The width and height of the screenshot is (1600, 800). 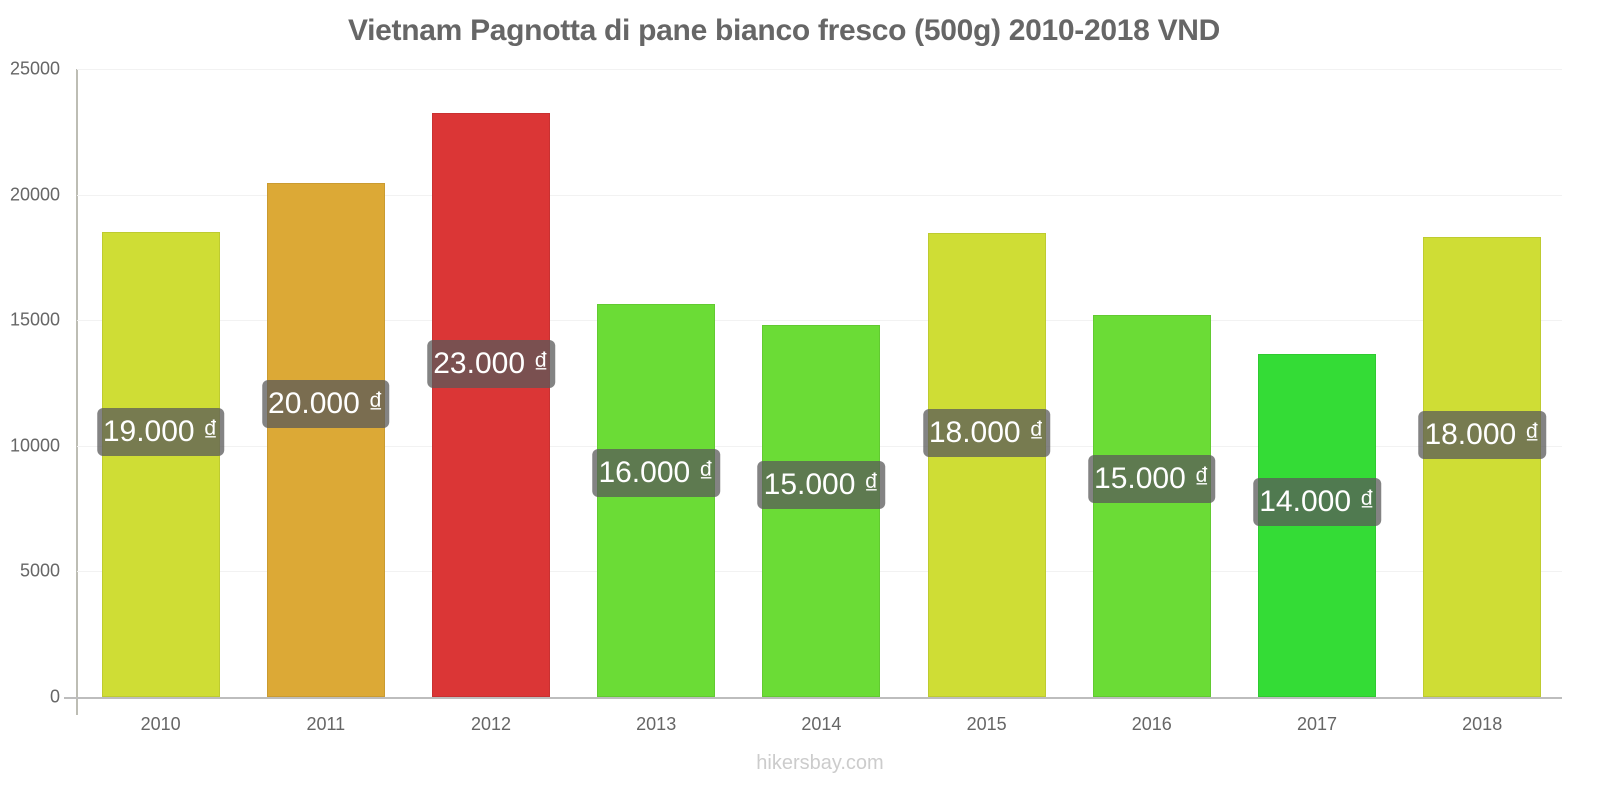 I want to click on x-tick-label: 2012, so click(x=491, y=724).